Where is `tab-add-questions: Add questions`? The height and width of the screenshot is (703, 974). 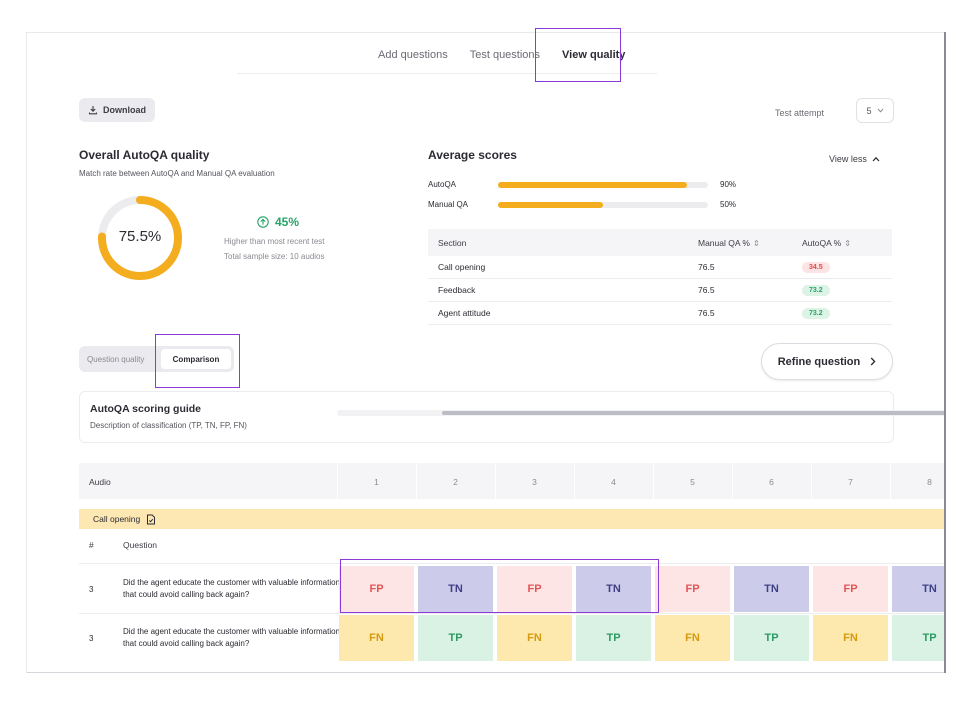 tab-add-questions: Add questions is located at coordinates (413, 55).